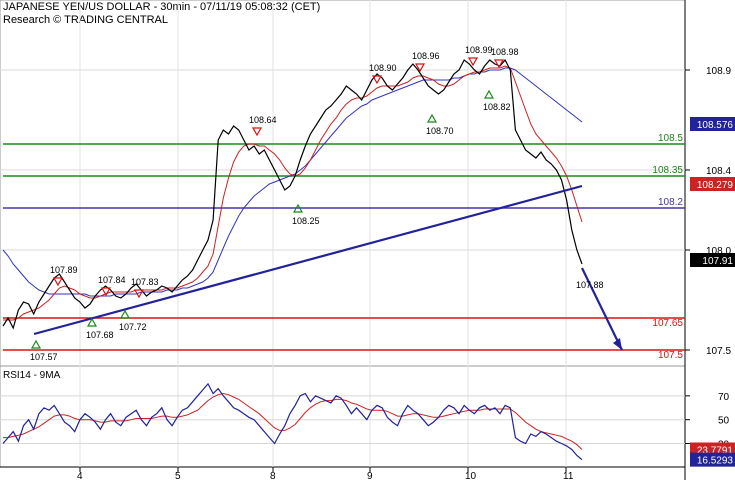  I want to click on level-label: 107.65, so click(667, 323).